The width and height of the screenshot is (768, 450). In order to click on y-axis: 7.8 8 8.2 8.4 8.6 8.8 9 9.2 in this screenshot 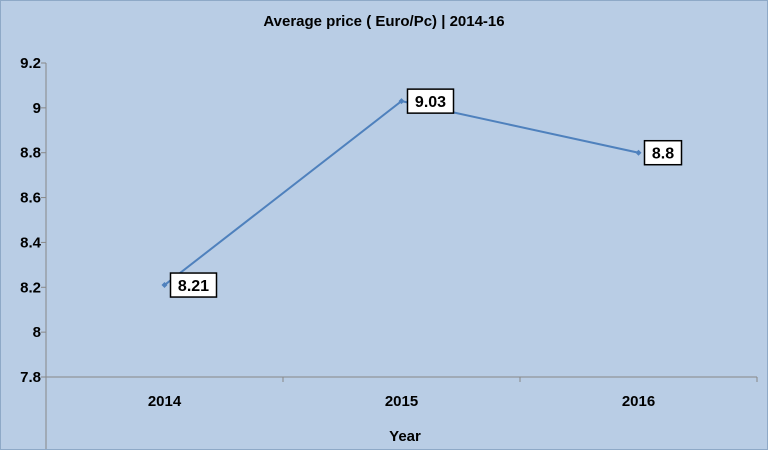, I will do `click(33, 252)`.